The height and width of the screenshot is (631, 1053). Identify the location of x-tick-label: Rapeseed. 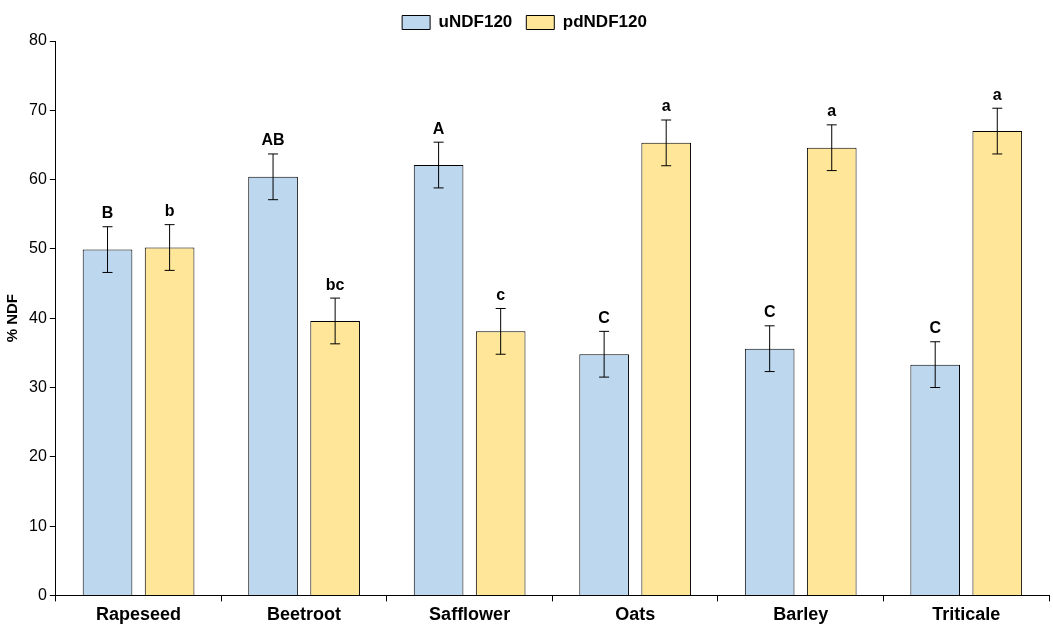
(139, 614).